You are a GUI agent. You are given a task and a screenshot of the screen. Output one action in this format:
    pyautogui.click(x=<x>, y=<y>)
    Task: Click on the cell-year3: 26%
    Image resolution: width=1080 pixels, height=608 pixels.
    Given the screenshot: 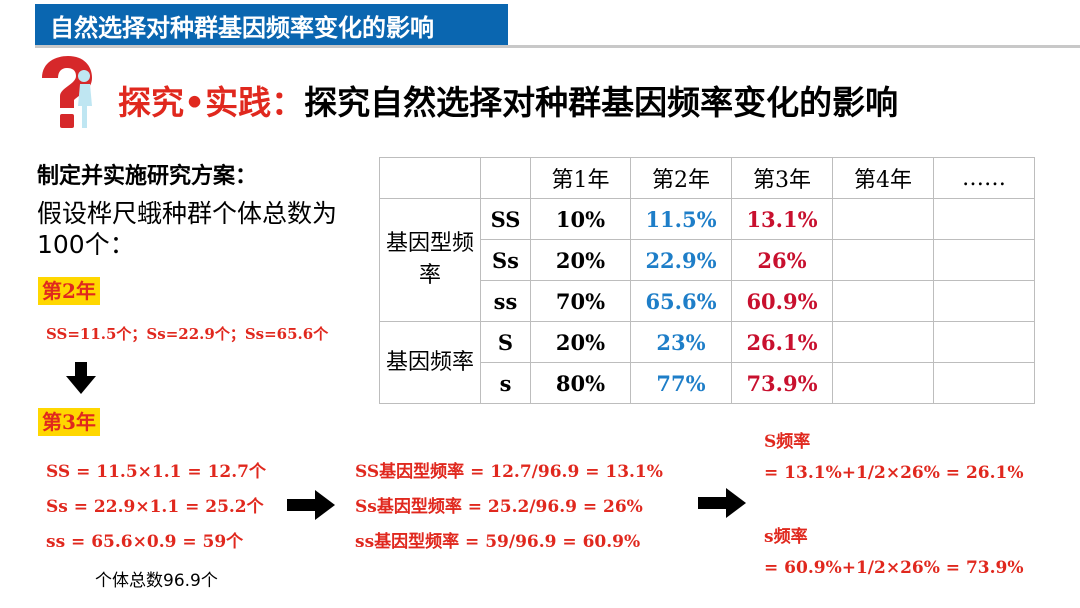 What is the action you would take?
    pyautogui.click(x=782, y=260)
    